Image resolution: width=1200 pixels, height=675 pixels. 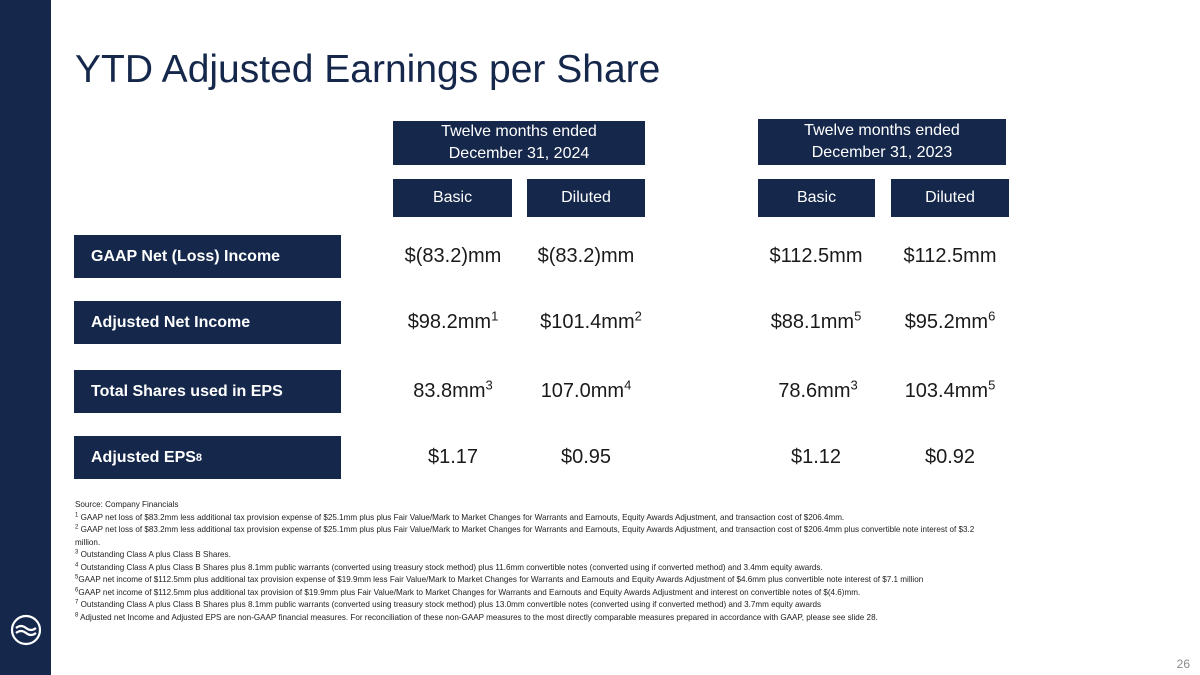 I want to click on value-text: $0.92, so click(x=950, y=457).